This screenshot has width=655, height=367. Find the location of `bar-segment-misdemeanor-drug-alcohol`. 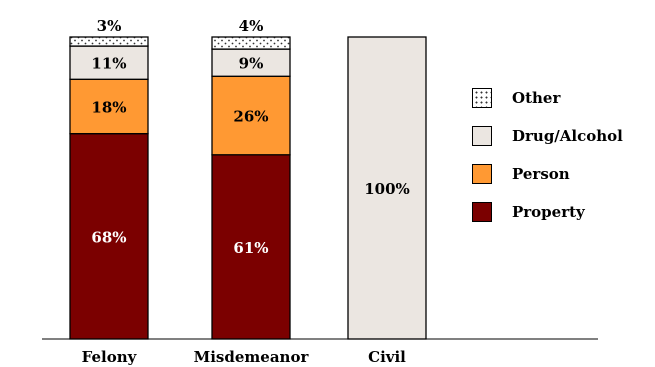

bar-segment-misdemeanor-drug-alcohol is located at coordinates (251, 62).